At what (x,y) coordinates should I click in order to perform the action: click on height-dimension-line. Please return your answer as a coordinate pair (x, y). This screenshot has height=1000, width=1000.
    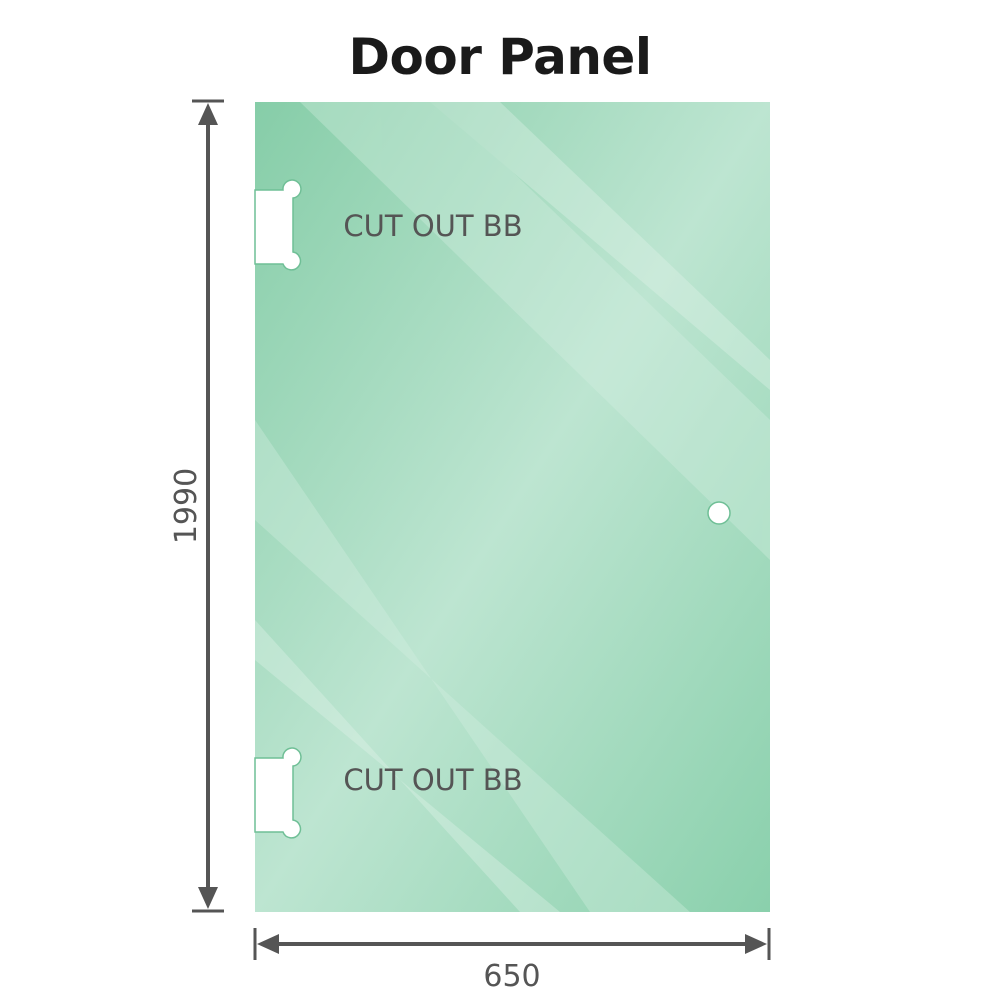
    Looking at the image, I should click on (208, 506).